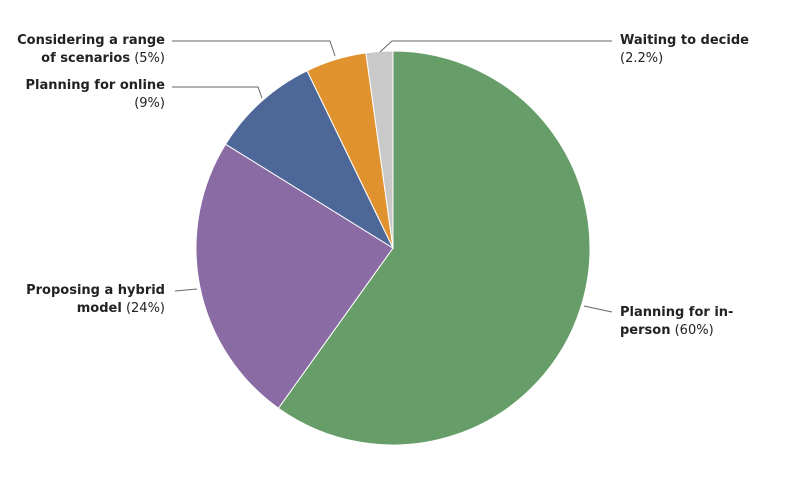 This screenshot has height=477, width=800. Describe the element at coordinates (90, 95) in the screenshot. I see `slice-label: Planning for online (9%)` at that location.